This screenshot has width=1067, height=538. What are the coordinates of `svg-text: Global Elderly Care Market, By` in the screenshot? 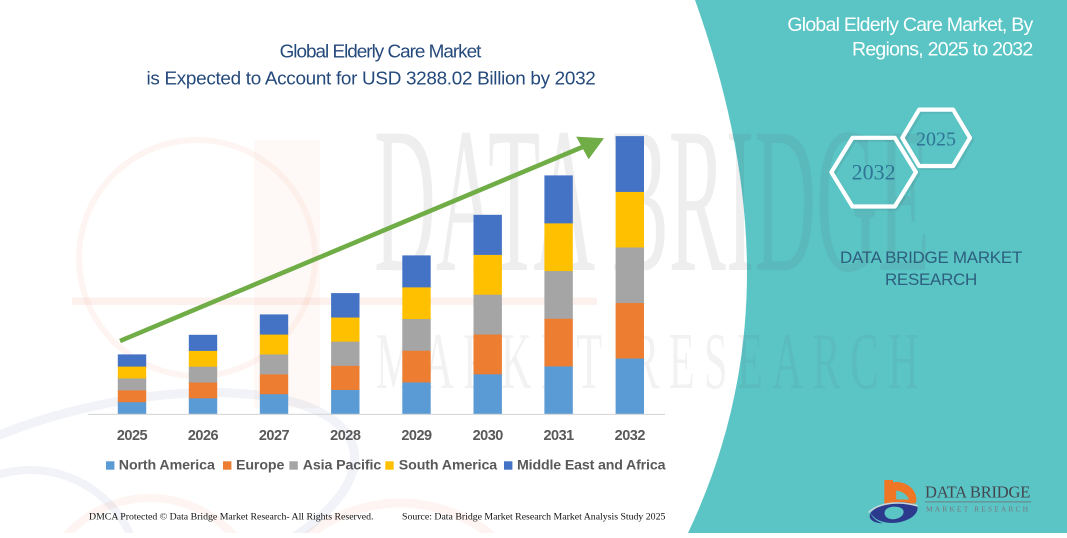 It's located at (910, 25).